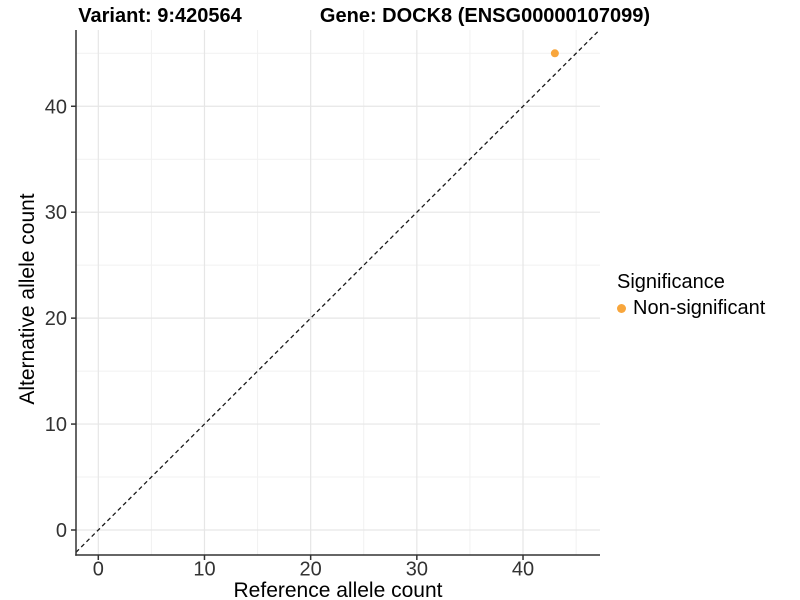 The width and height of the screenshot is (800, 600). Describe the element at coordinates (98, 570) in the screenshot. I see `x-tick-label: 0` at that location.